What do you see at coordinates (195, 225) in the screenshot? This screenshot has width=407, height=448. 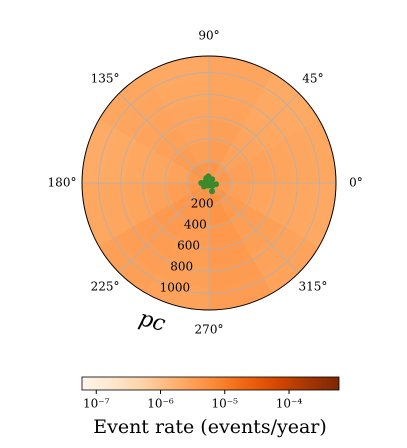 I see `r-tick-label: 400` at bounding box center [195, 225].